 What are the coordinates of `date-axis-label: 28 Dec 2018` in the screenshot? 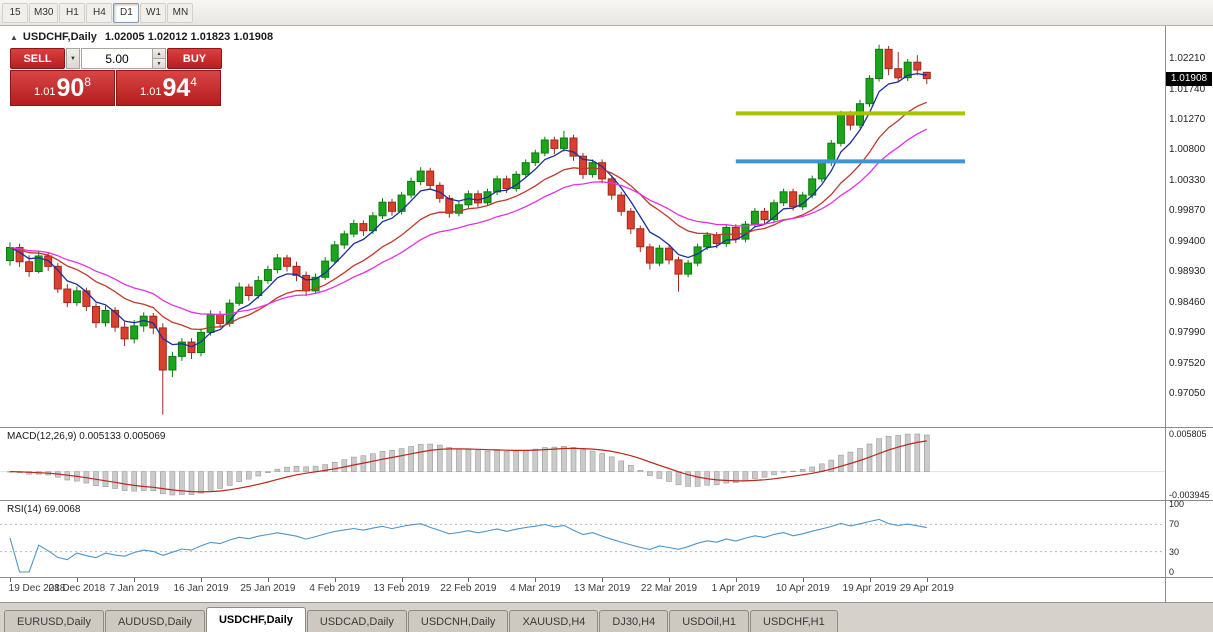 It's located at (77, 588).